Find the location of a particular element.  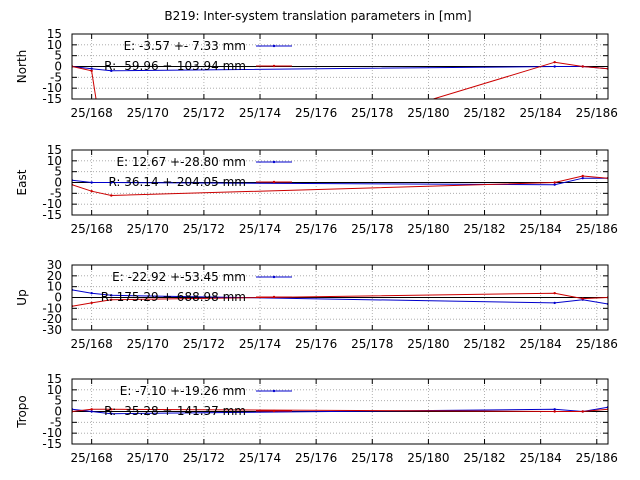

plot-frame is located at coordinates (340, 411).